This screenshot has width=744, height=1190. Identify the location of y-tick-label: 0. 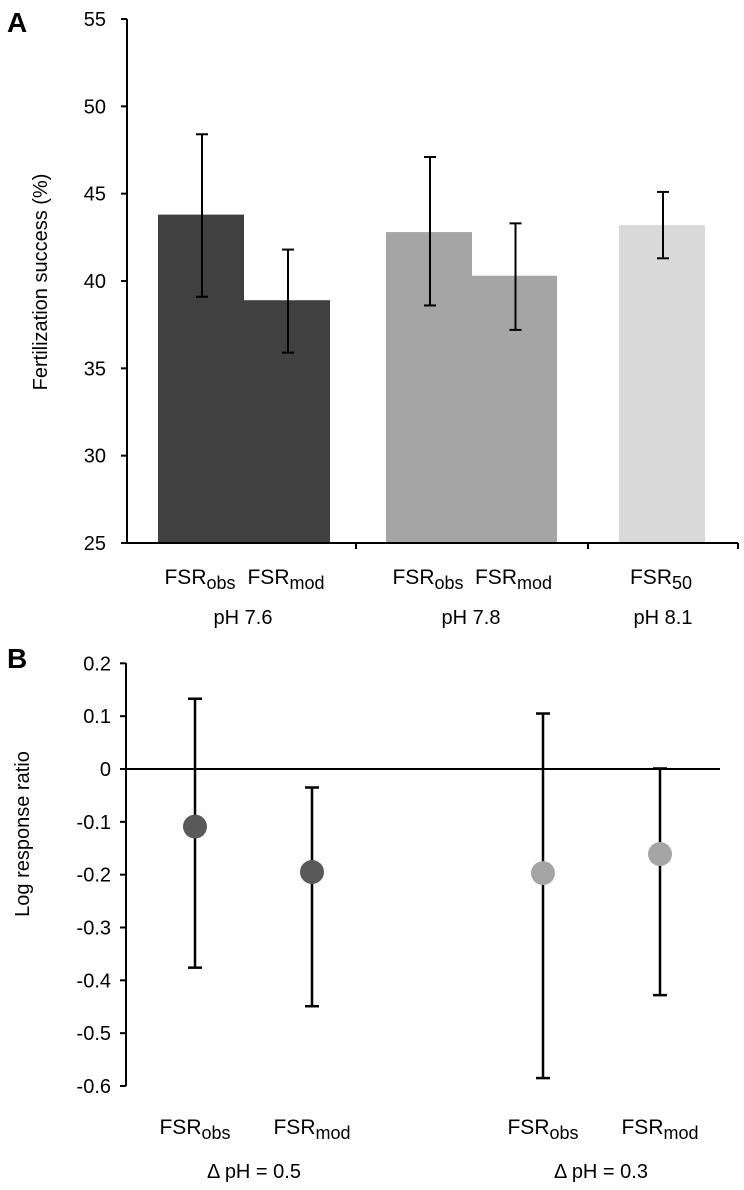
(105, 770).